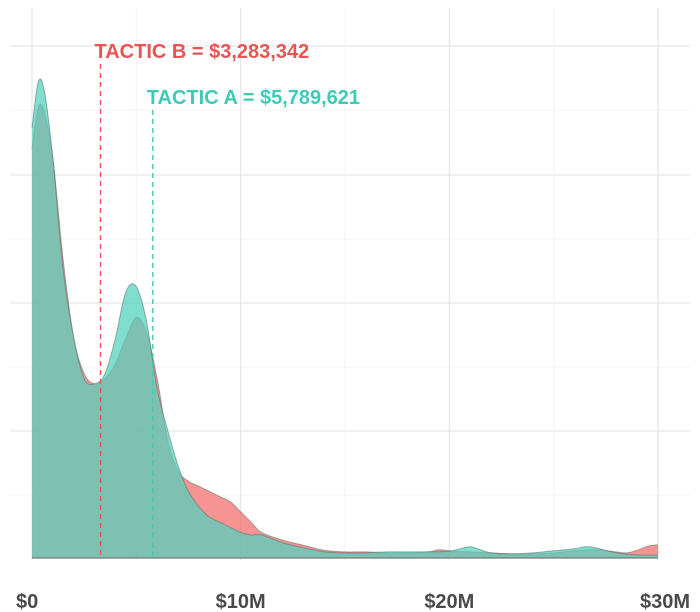 The image size is (700, 612). Describe the element at coordinates (665, 601) in the screenshot. I see `x-tick-label: $30M` at that location.